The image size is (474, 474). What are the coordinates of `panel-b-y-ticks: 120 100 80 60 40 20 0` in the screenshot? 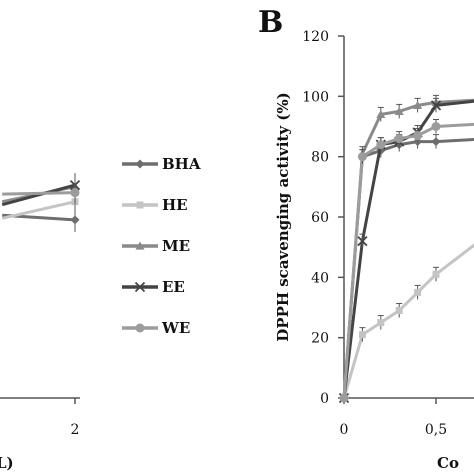 It's located at (323, 218).